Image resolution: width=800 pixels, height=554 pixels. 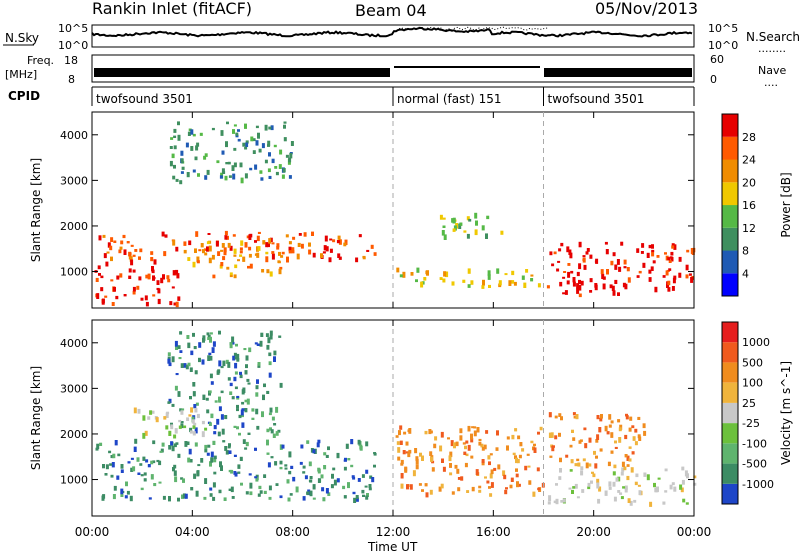 I want to click on colorbar-tick-label: -100, so click(x=754, y=443).